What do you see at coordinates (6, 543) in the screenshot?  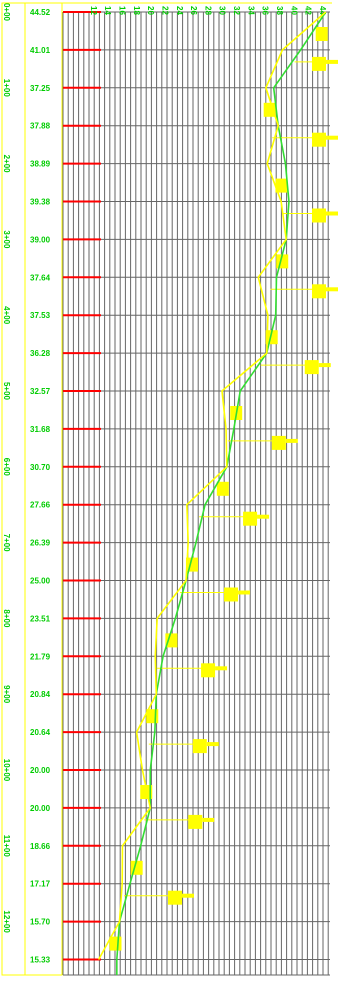 I see `station-label: 7+00` at bounding box center [6, 543].